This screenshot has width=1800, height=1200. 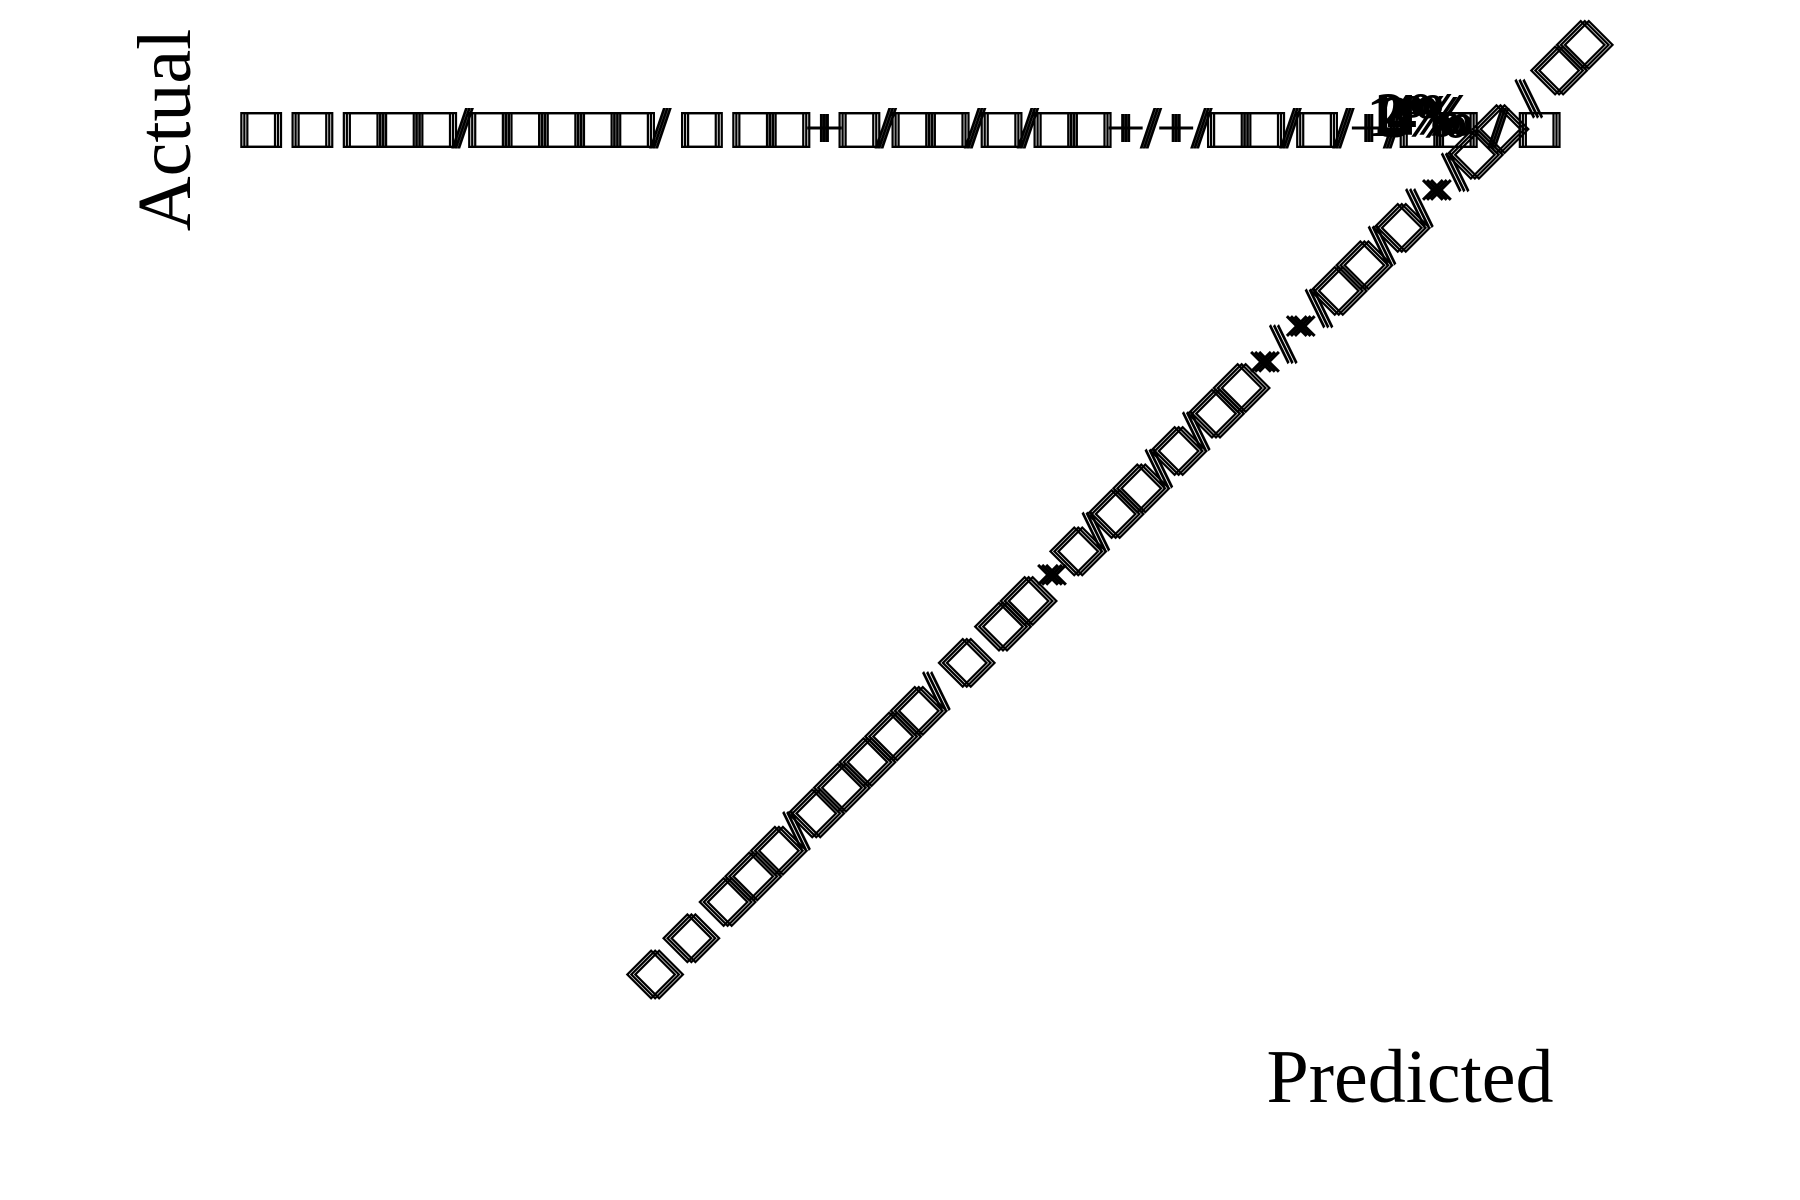 What do you see at coordinates (165, 130) in the screenshot?
I see `y-axis-title: Actual` at bounding box center [165, 130].